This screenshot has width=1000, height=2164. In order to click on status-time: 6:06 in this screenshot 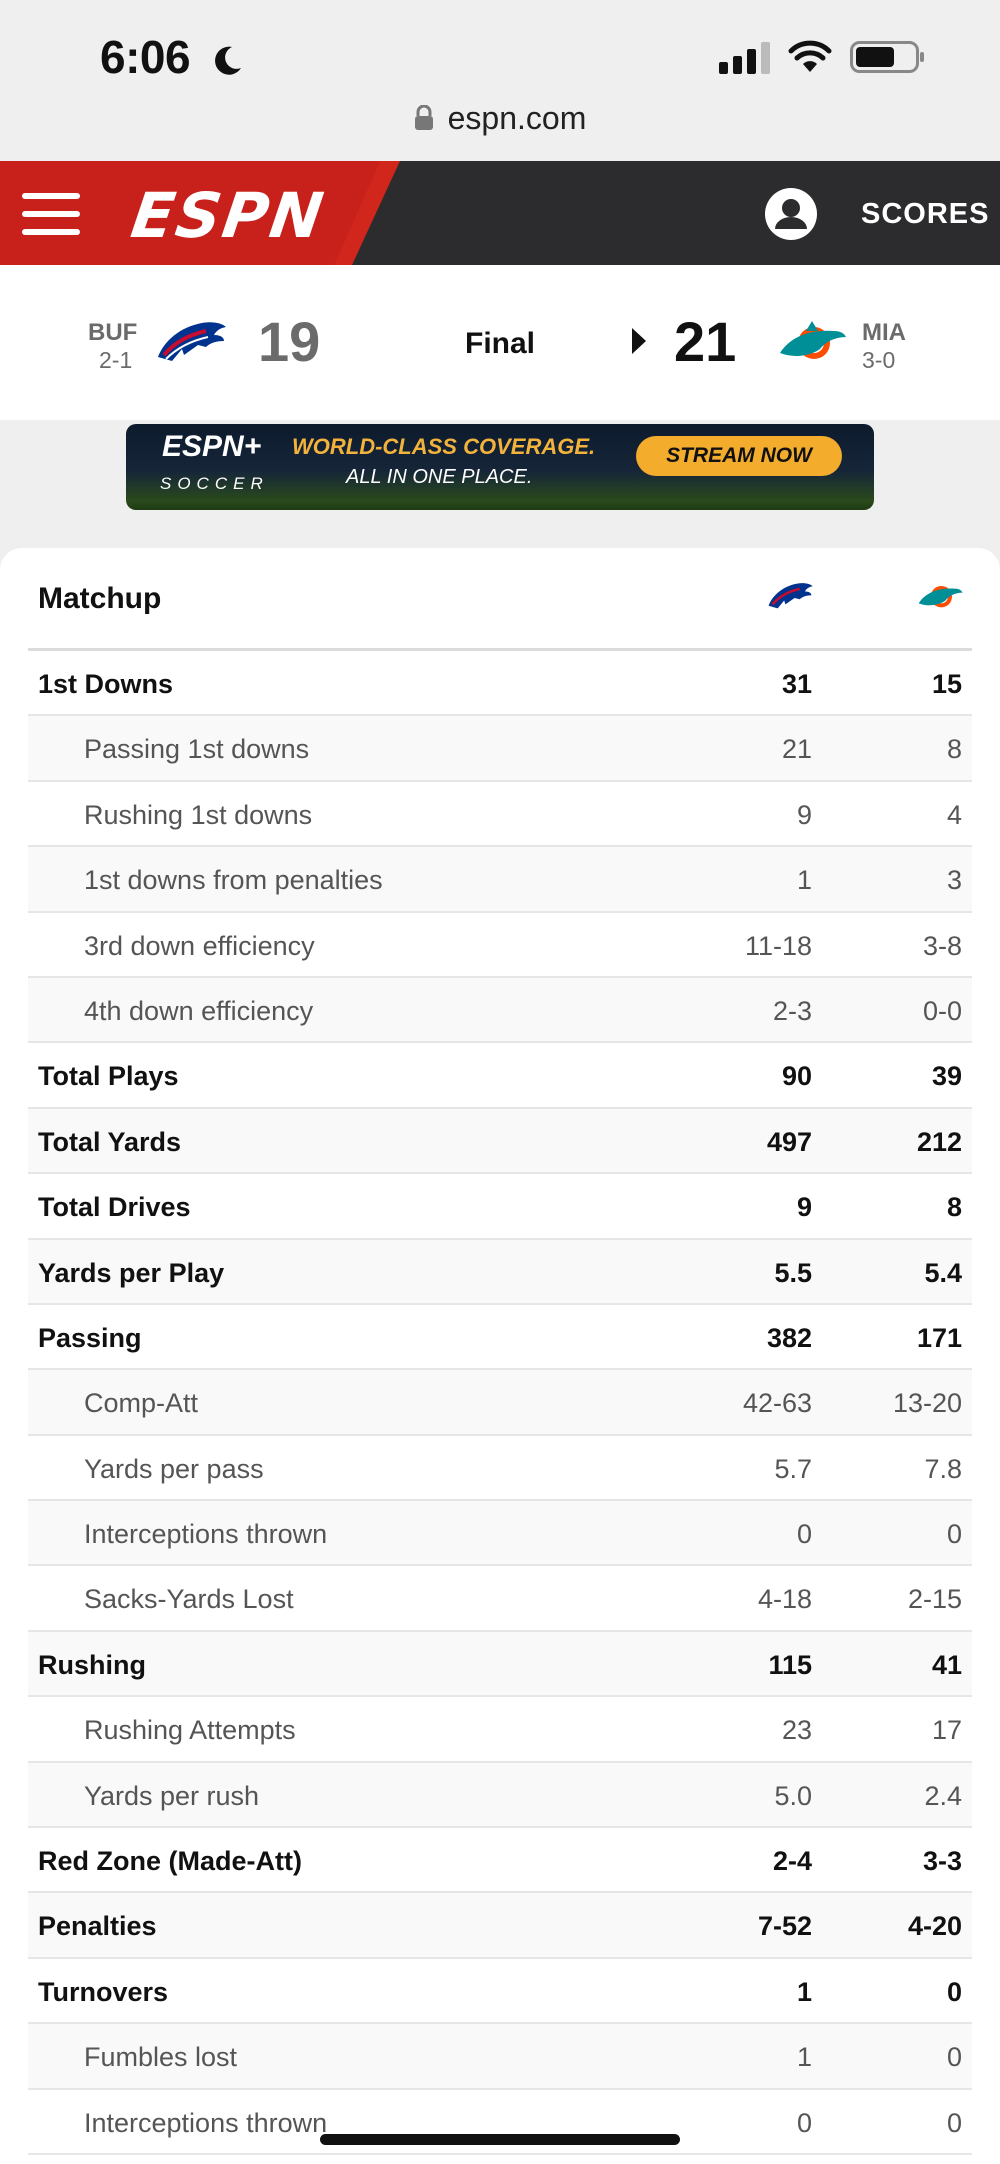, I will do `click(145, 57)`.